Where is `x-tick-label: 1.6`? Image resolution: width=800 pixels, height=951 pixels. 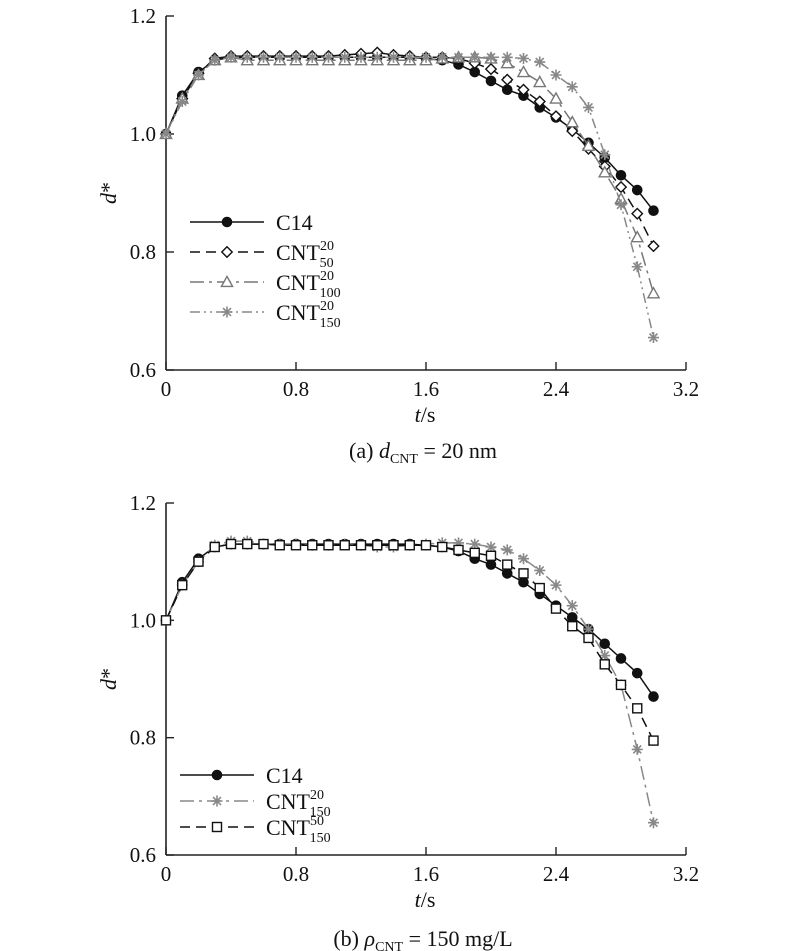
x-tick-label: 1.6 is located at coordinates (426, 874).